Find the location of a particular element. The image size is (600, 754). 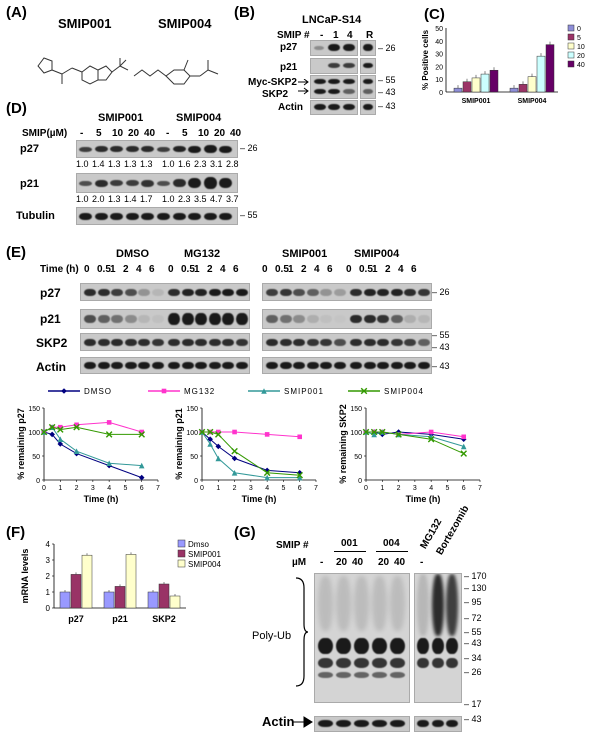

g-smear is located at coordinates (325, 603).